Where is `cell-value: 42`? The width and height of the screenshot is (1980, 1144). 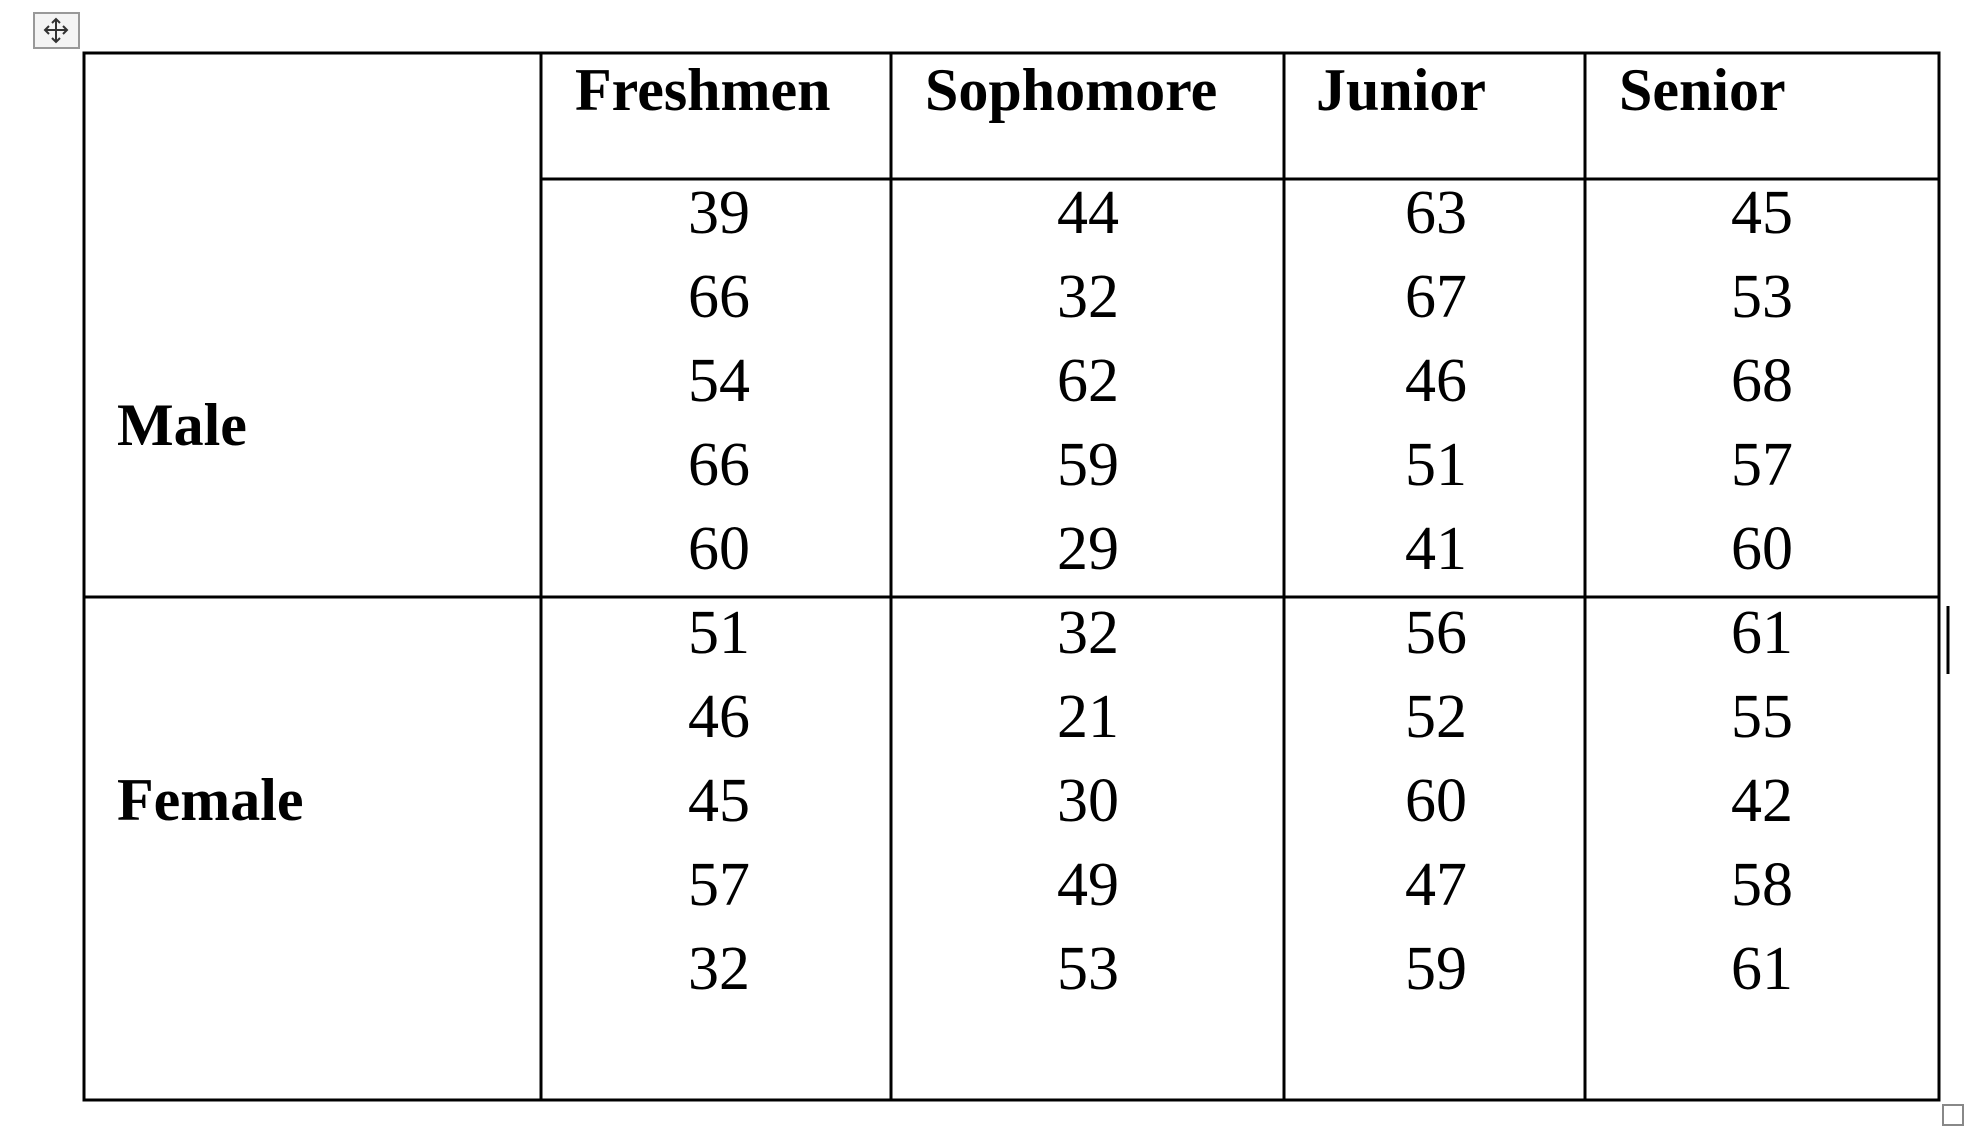 cell-value: 42 is located at coordinates (1762, 801).